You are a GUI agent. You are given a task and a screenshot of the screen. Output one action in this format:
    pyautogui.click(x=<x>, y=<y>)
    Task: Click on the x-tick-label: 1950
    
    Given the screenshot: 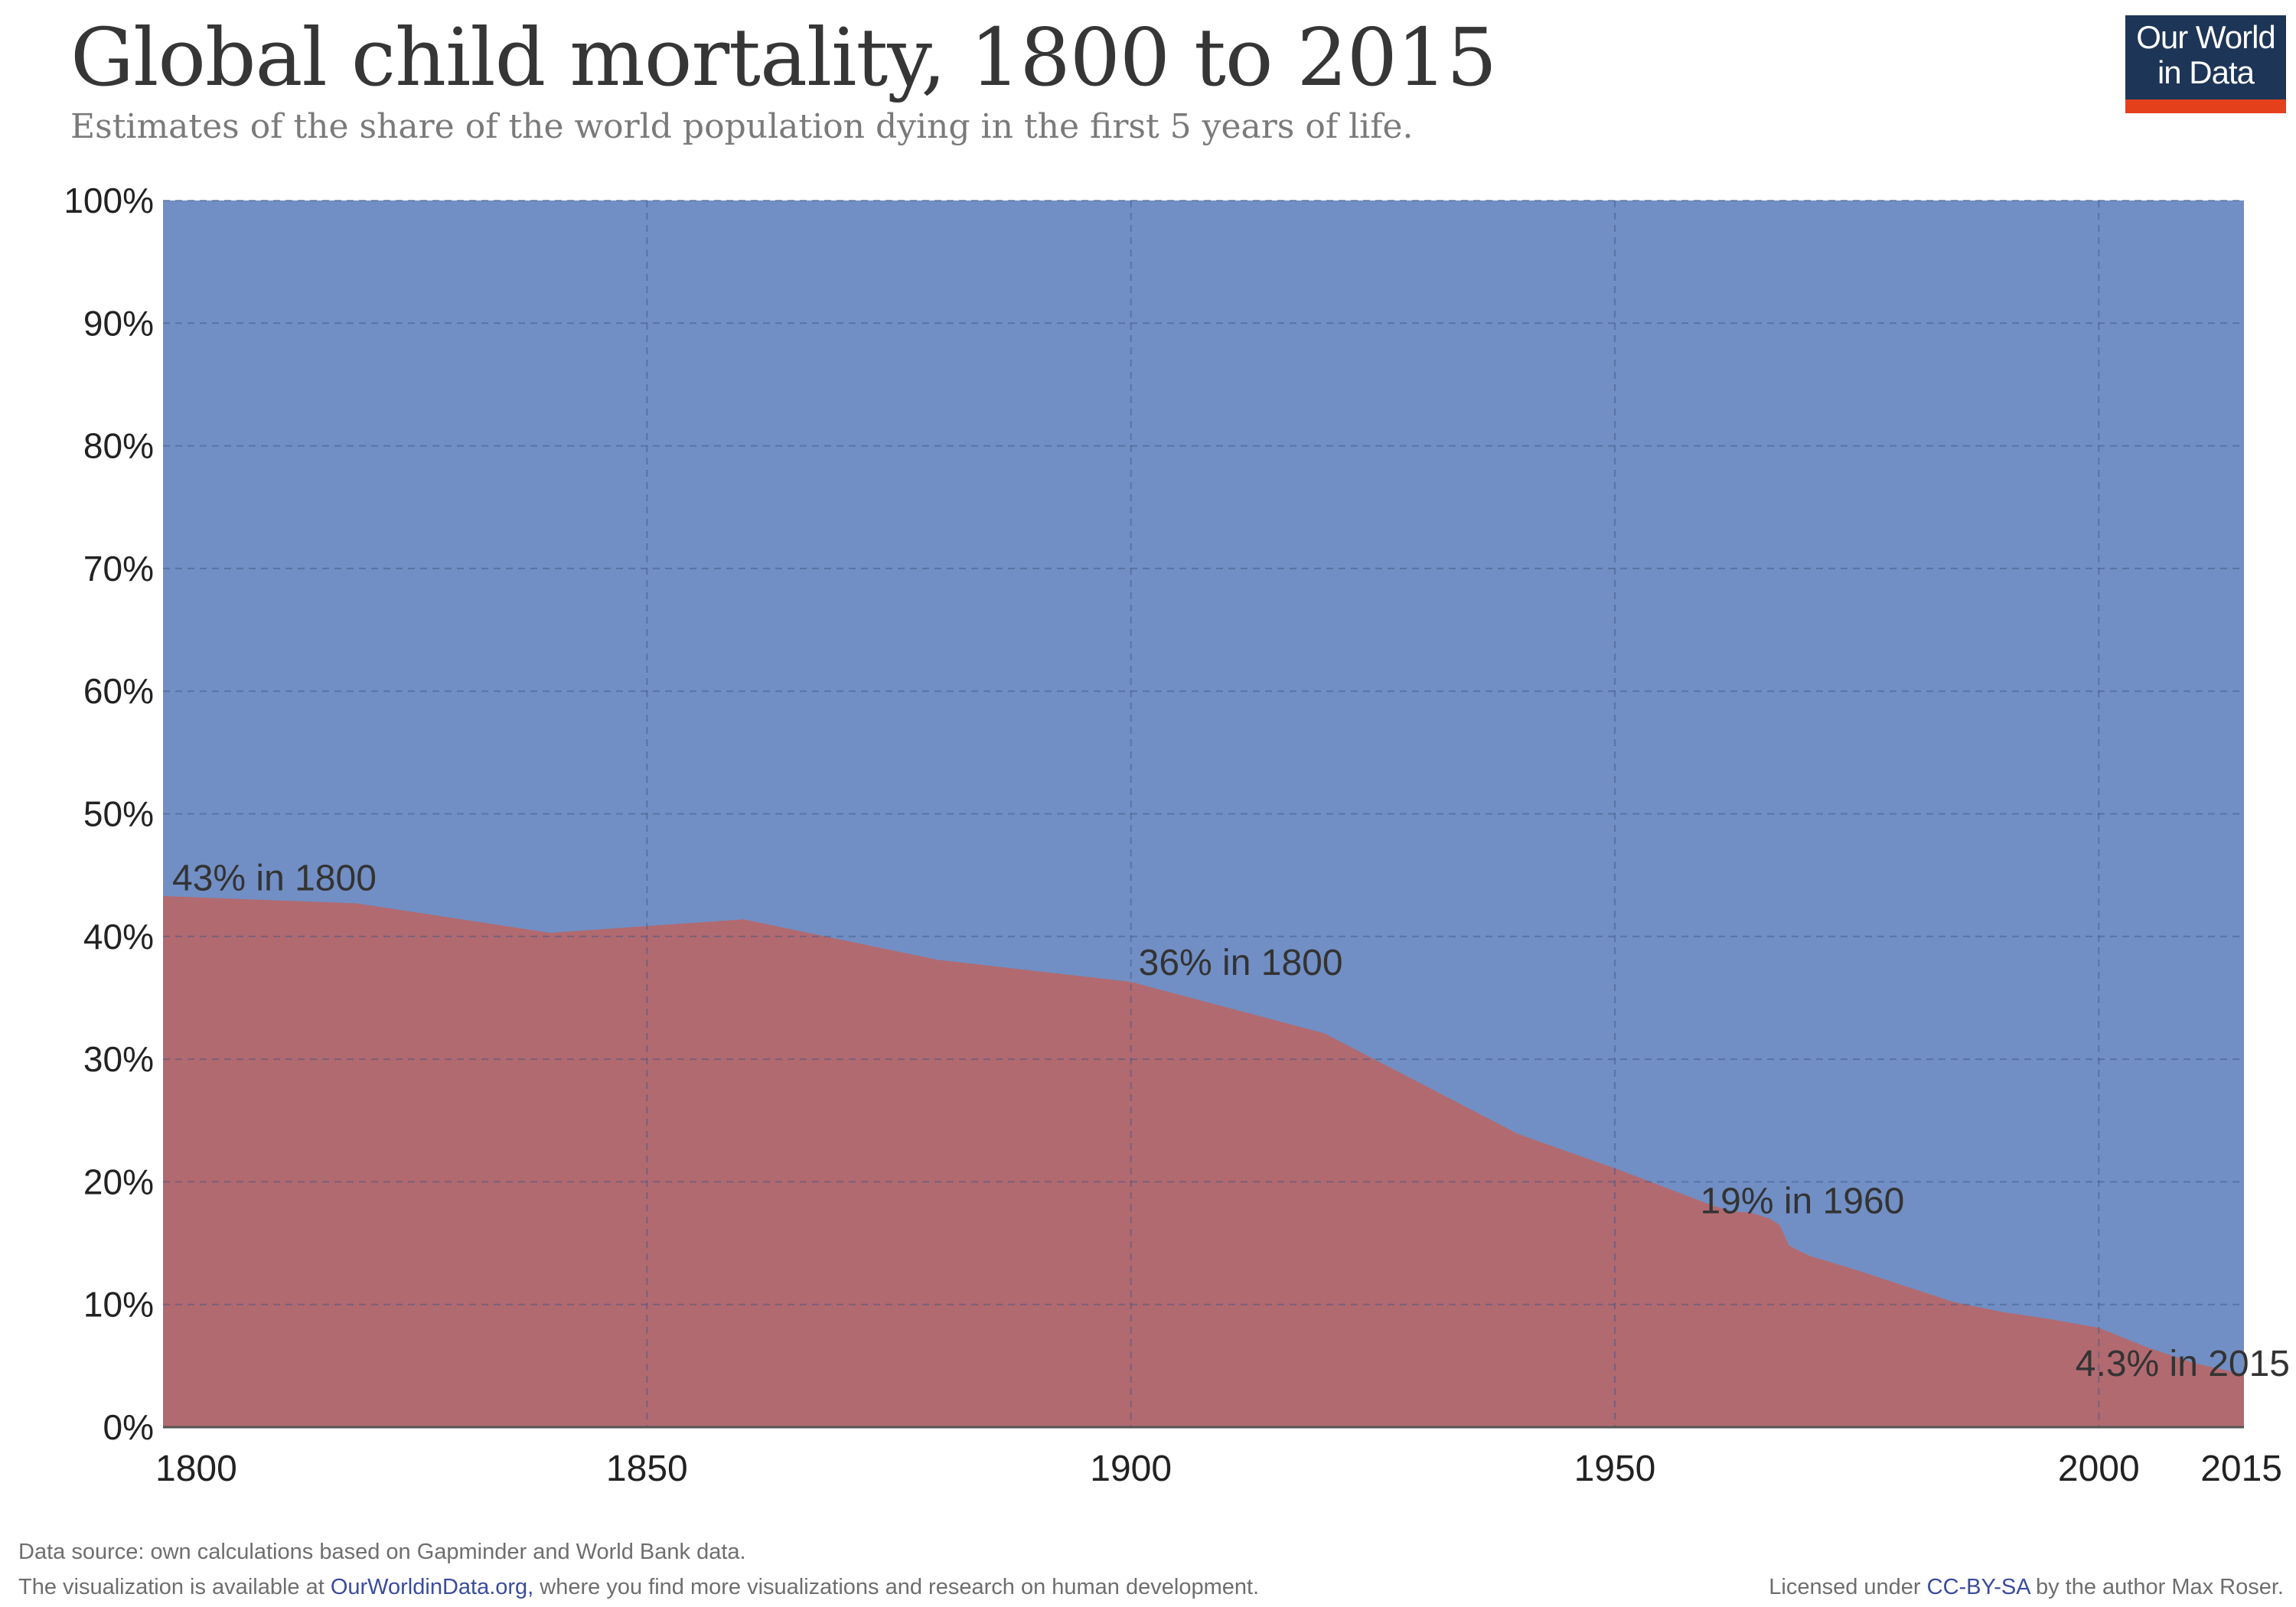 What is the action you would take?
    pyautogui.click(x=1615, y=1469)
    